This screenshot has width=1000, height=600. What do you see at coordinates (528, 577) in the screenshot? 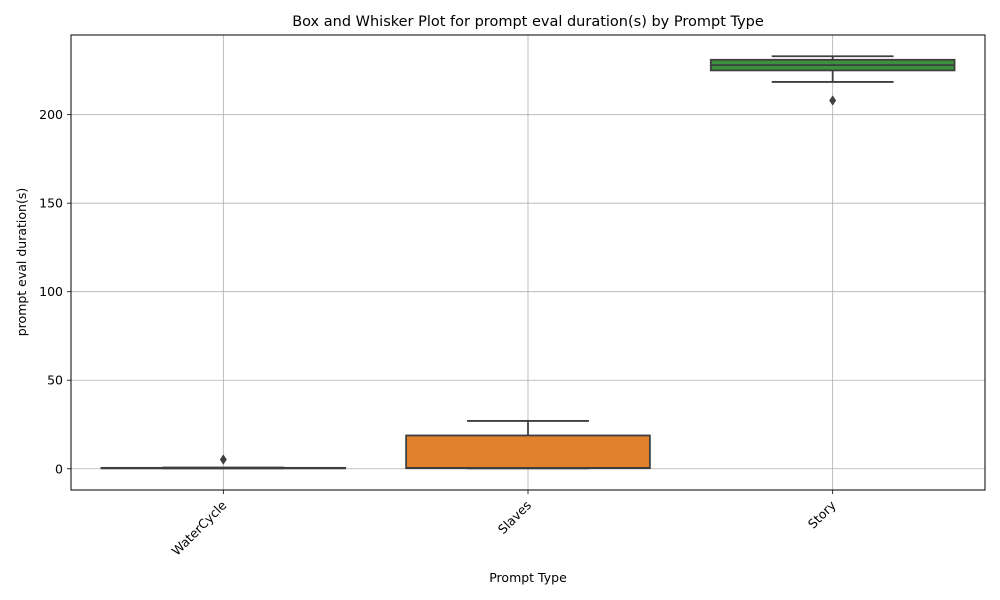
I see `x-axis-label: Prompt Type` at bounding box center [528, 577].